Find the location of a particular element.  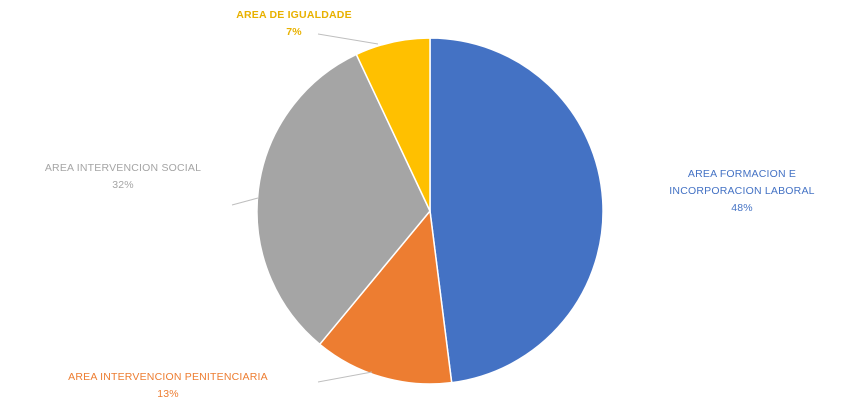

slice-value-label: 7% is located at coordinates (294, 32).